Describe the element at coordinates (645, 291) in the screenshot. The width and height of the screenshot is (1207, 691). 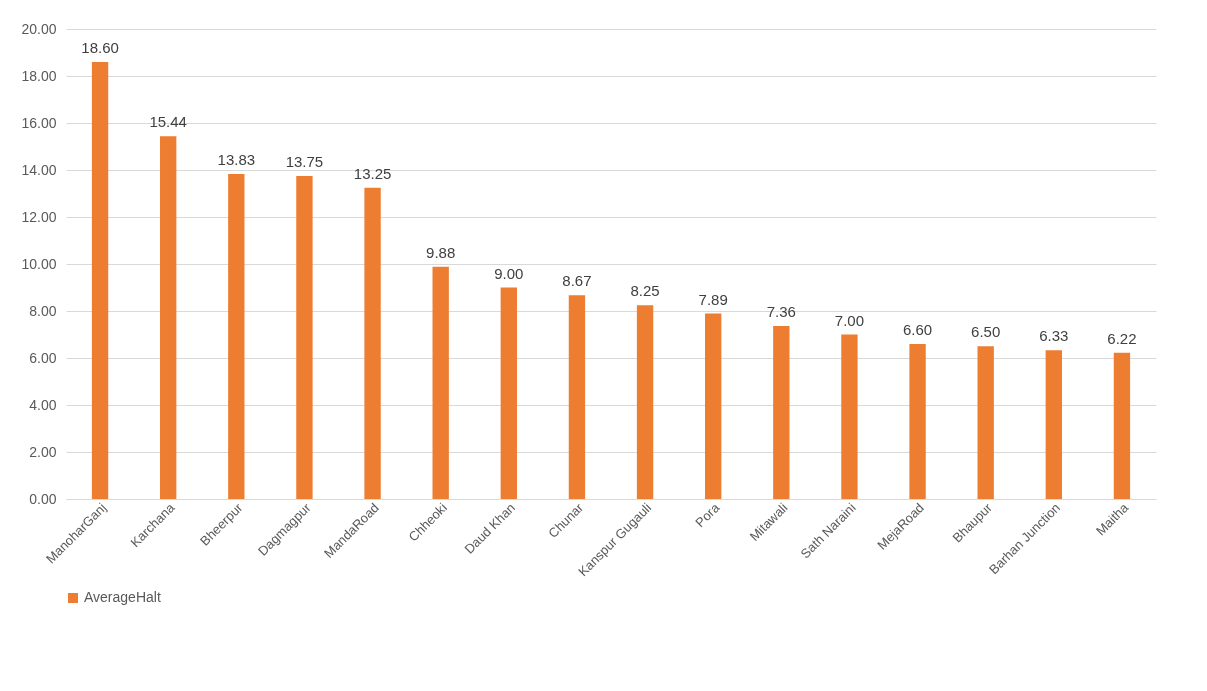
I see `data-label: 8.25` at that location.